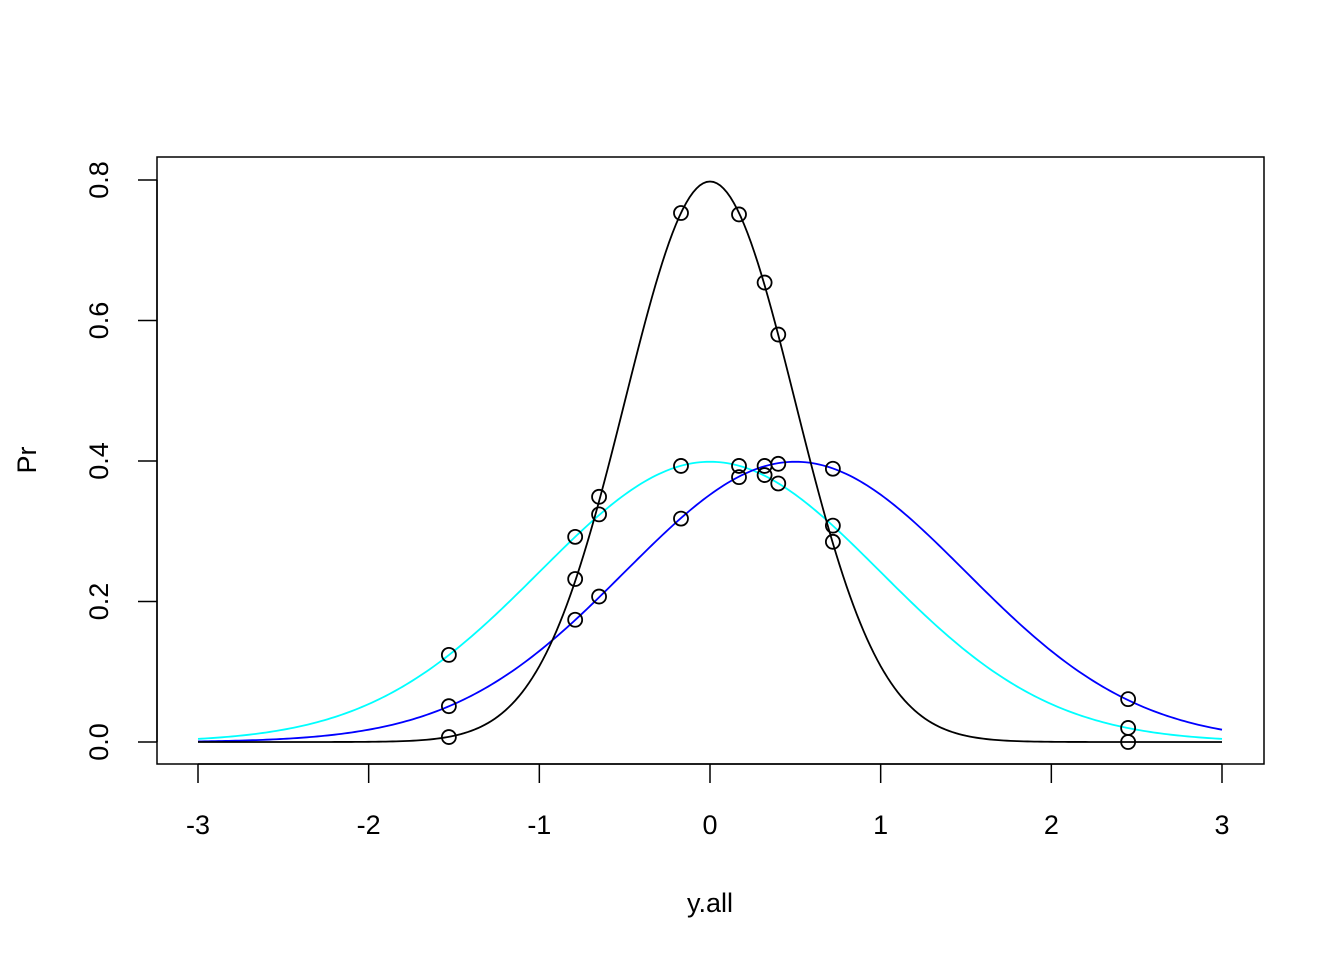 The width and height of the screenshot is (1344, 960). Describe the element at coordinates (880, 825) in the screenshot. I see `x-tick-label: 1` at that location.